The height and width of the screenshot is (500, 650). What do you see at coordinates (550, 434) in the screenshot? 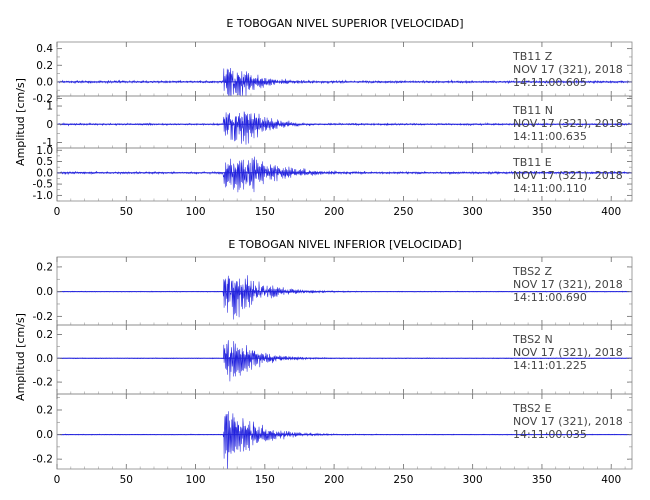
I see `station-time-label: 14:11:00.035` at bounding box center [550, 434].